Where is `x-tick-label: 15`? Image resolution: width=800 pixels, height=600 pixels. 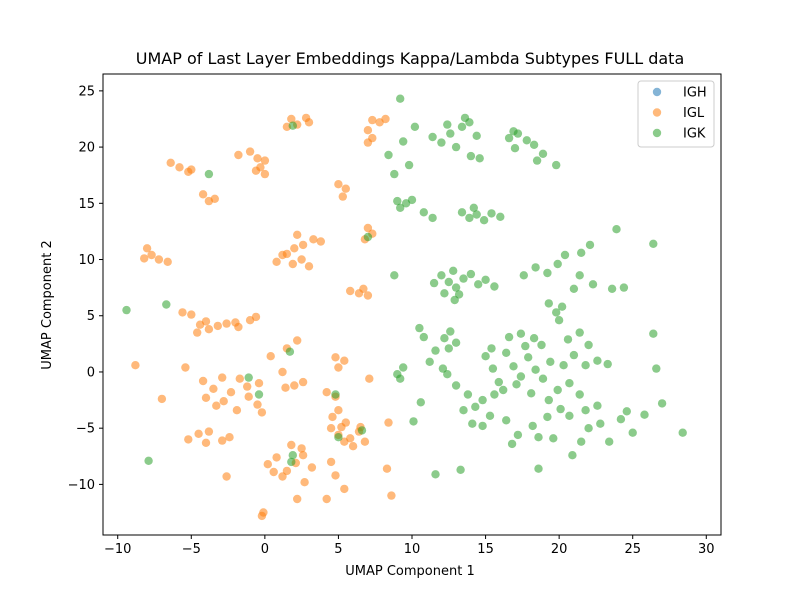 x-tick-label: 15 is located at coordinates (485, 549).